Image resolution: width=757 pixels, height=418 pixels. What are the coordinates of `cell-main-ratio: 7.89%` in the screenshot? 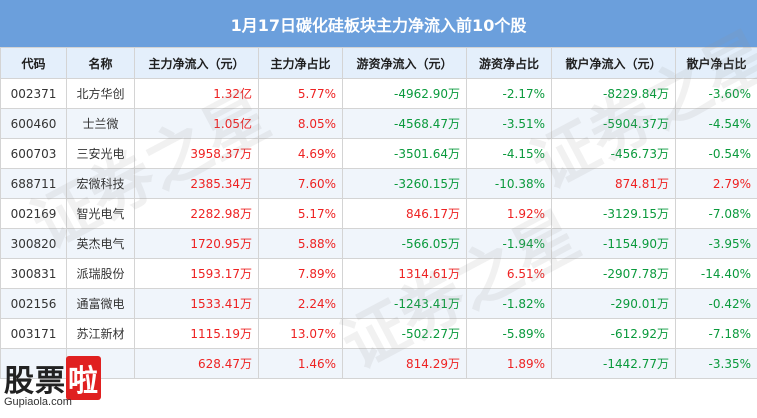 It's located at (300, 273).